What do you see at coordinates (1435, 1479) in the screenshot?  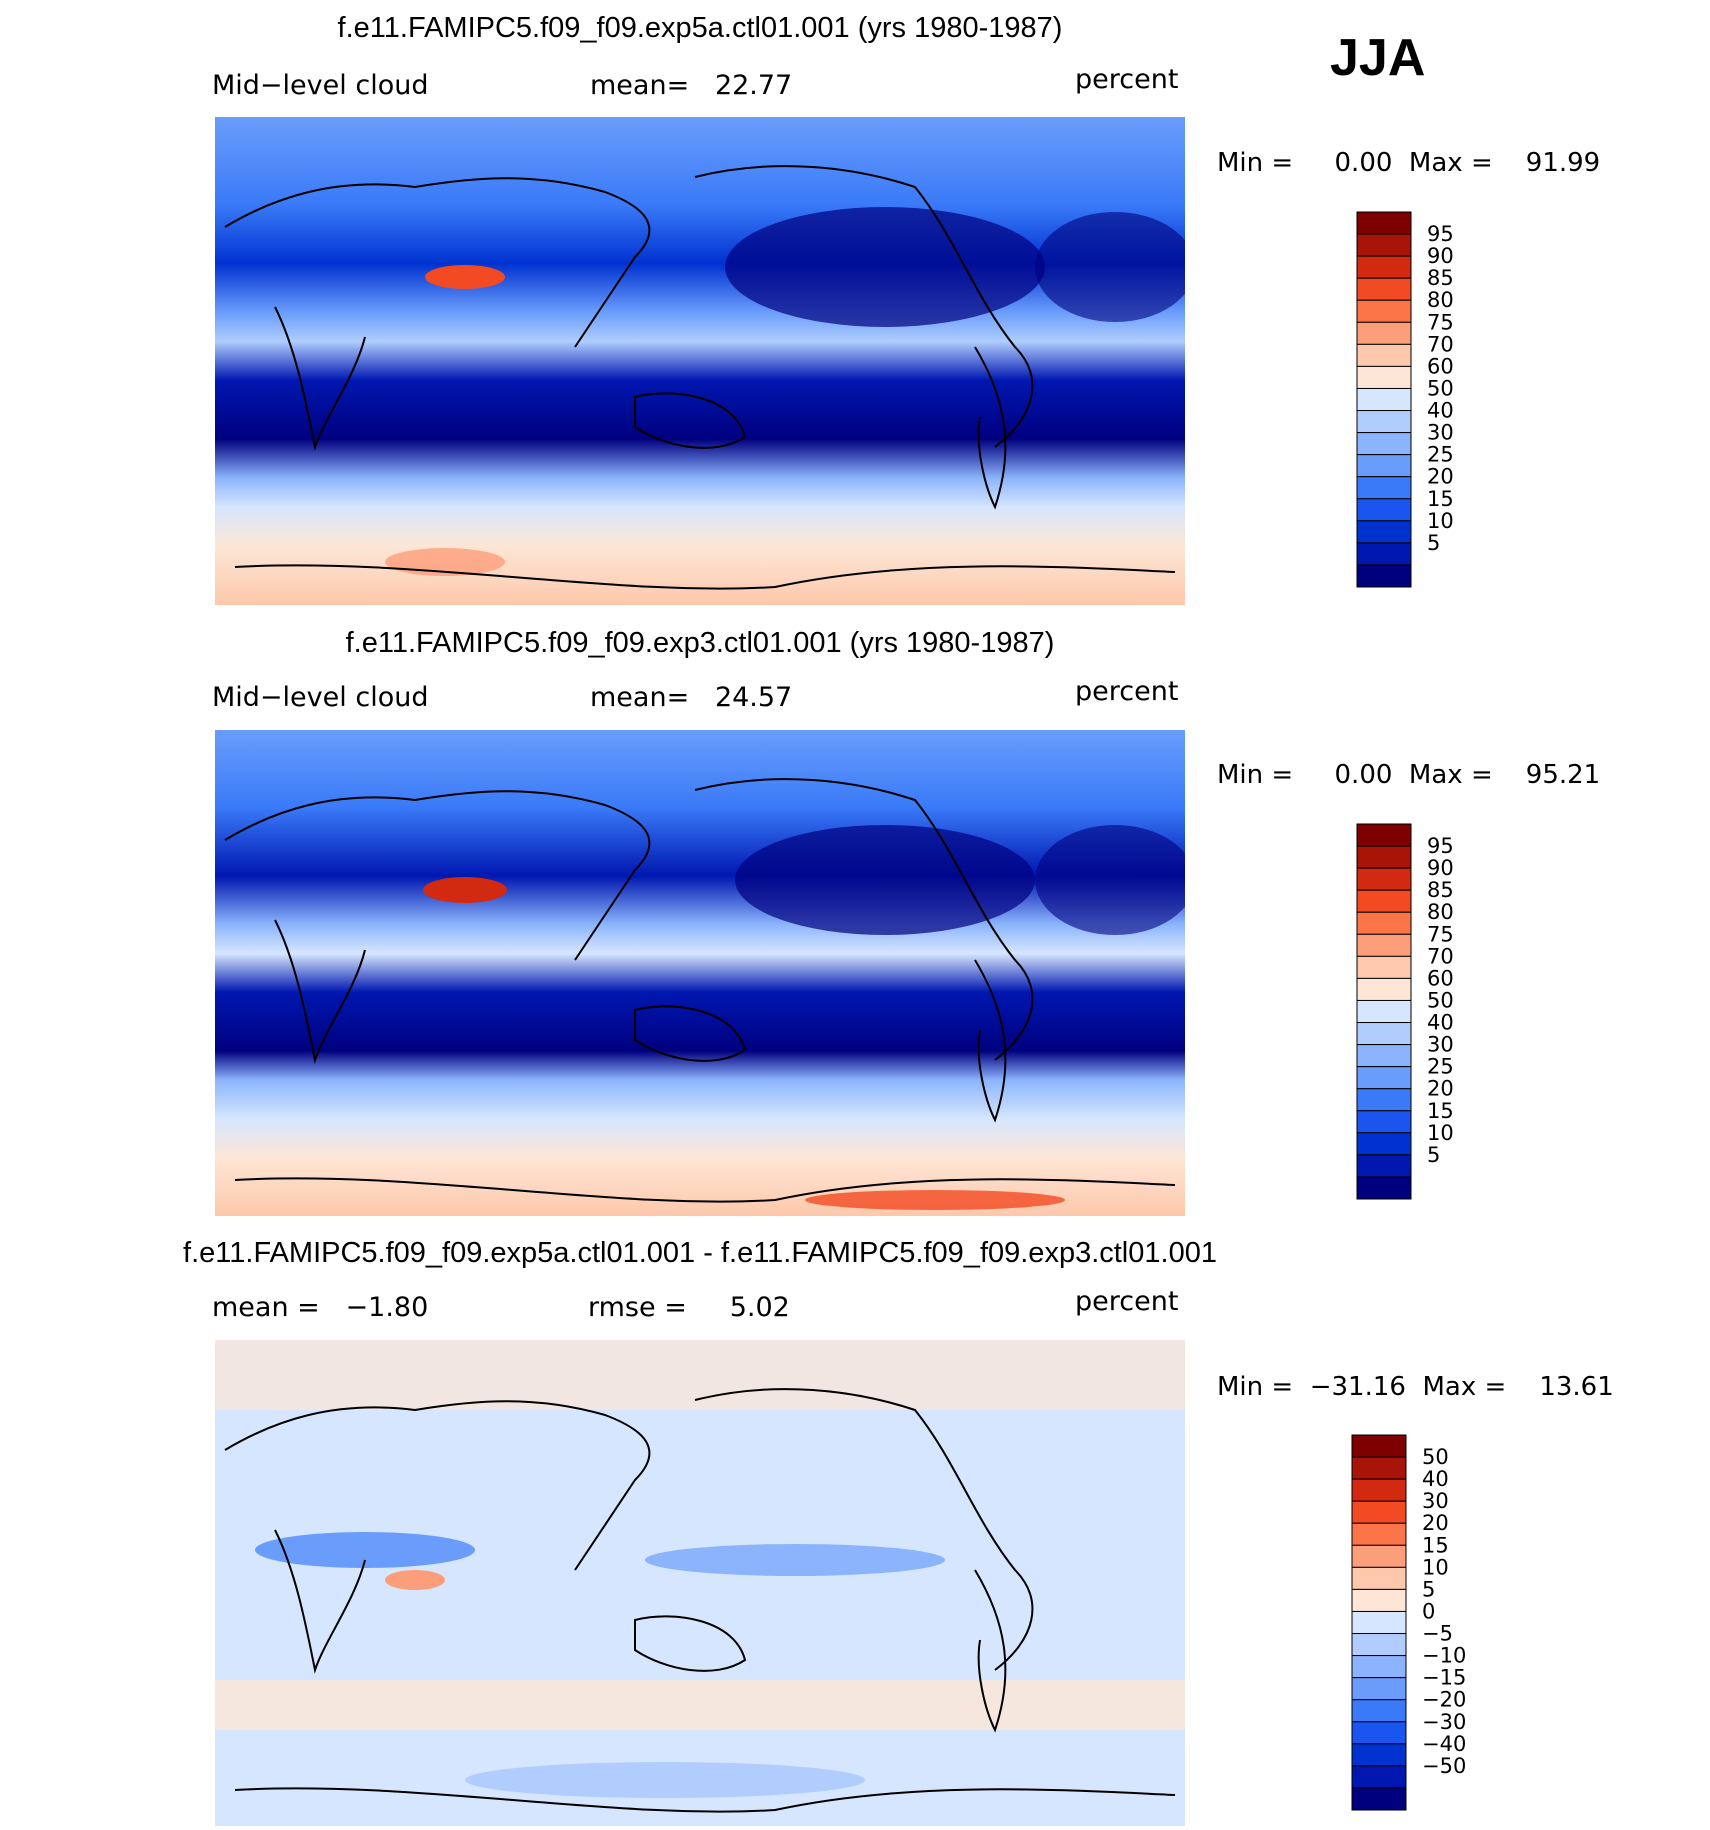 I see `panel-3-colorbar-label: 40` at bounding box center [1435, 1479].